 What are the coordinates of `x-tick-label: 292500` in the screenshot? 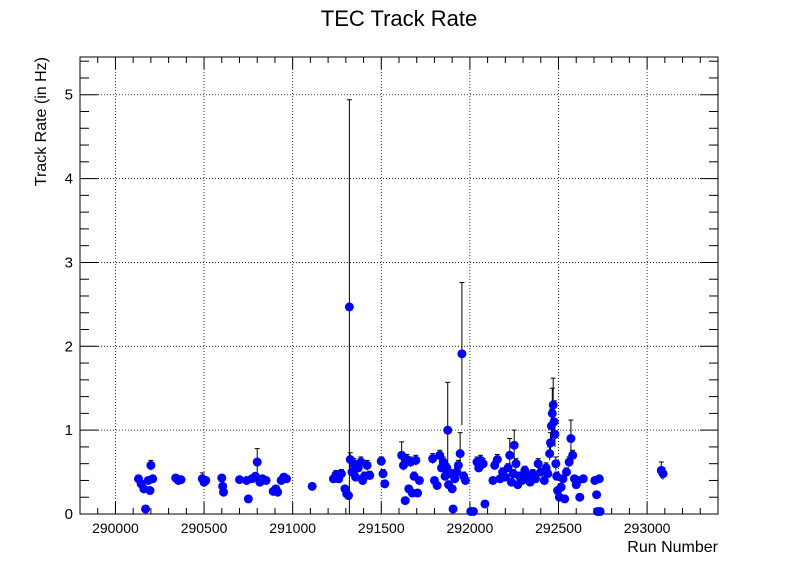 It's located at (558, 528).